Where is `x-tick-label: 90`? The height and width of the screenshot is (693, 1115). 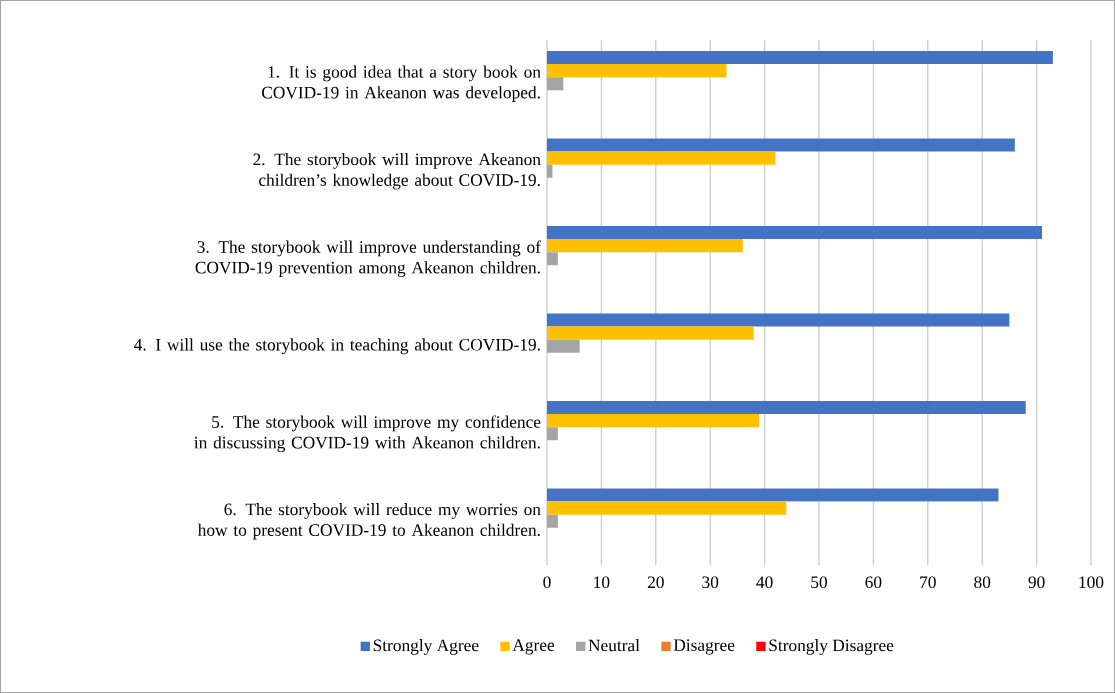
x-tick-label: 90 is located at coordinates (1036, 582).